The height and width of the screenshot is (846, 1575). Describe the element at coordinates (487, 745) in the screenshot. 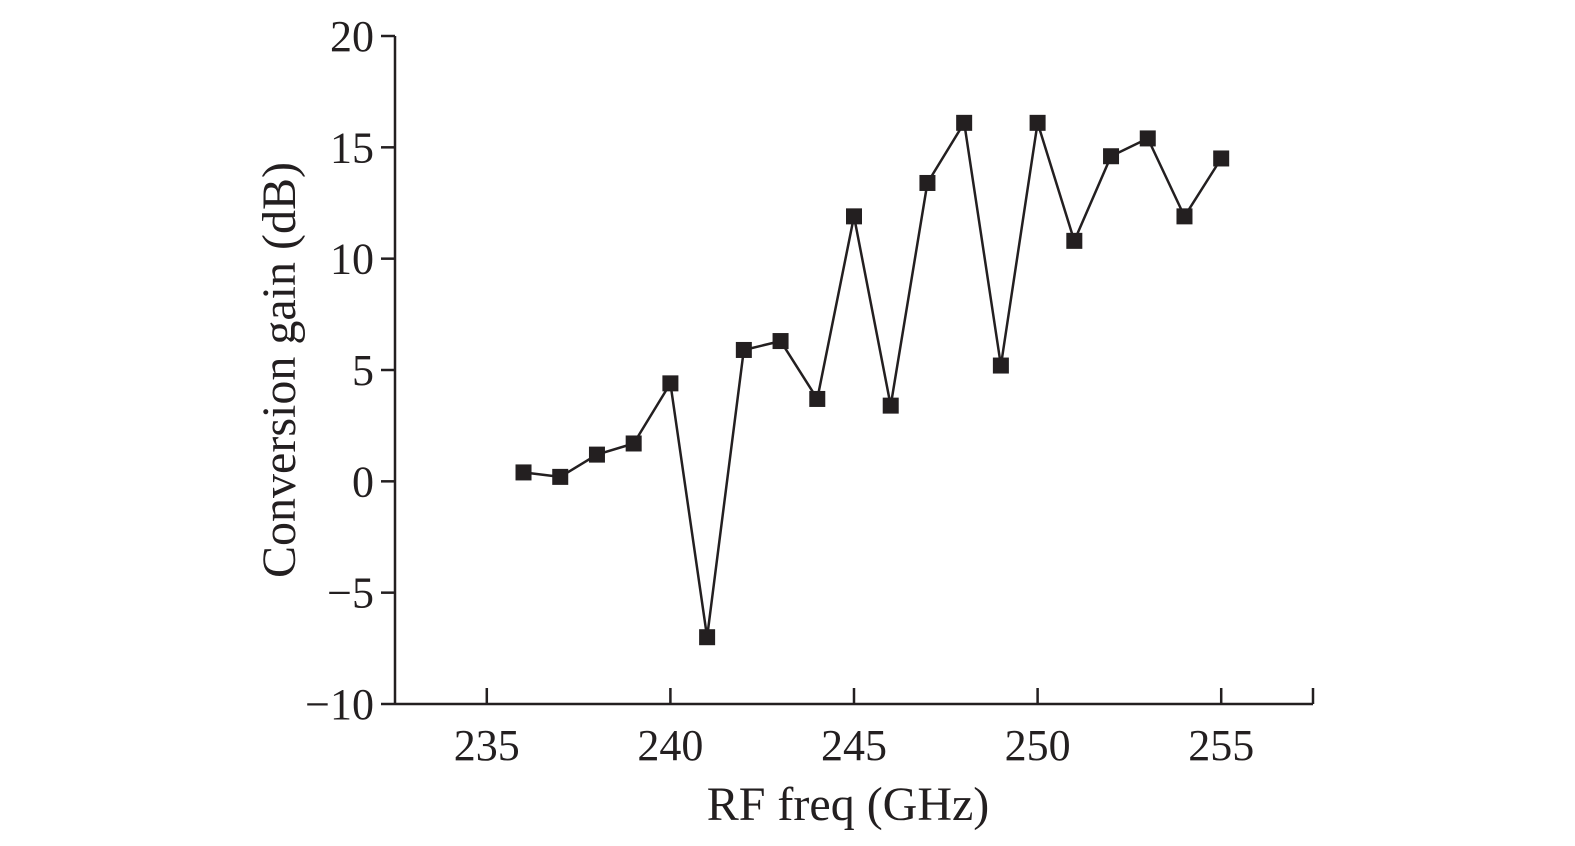

I see `x-tick-label: 235` at that location.